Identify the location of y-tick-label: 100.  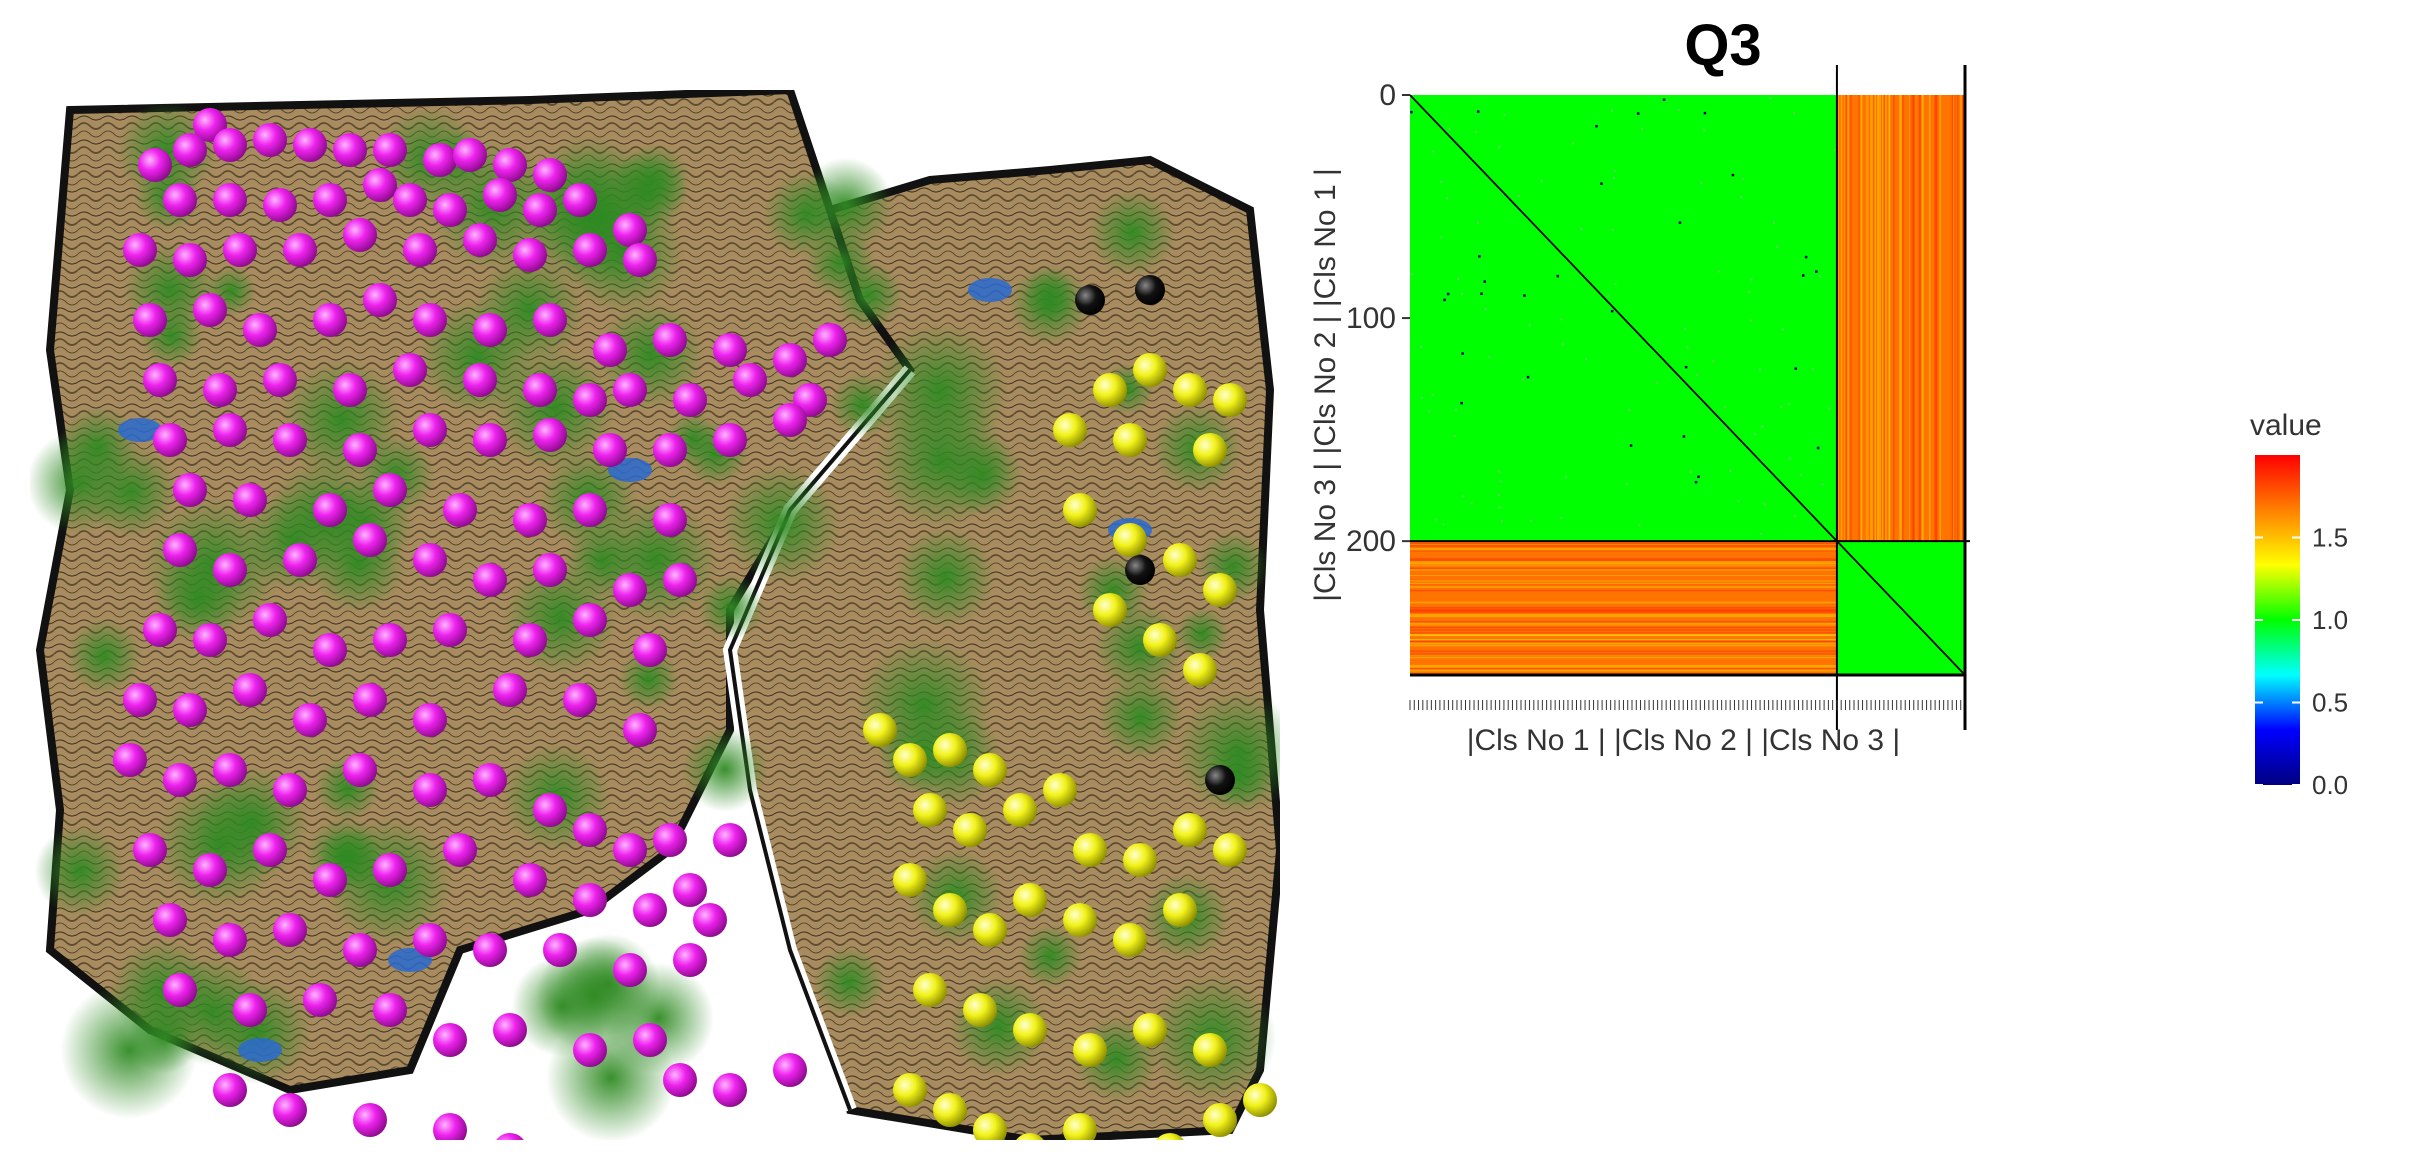
(1371, 318).